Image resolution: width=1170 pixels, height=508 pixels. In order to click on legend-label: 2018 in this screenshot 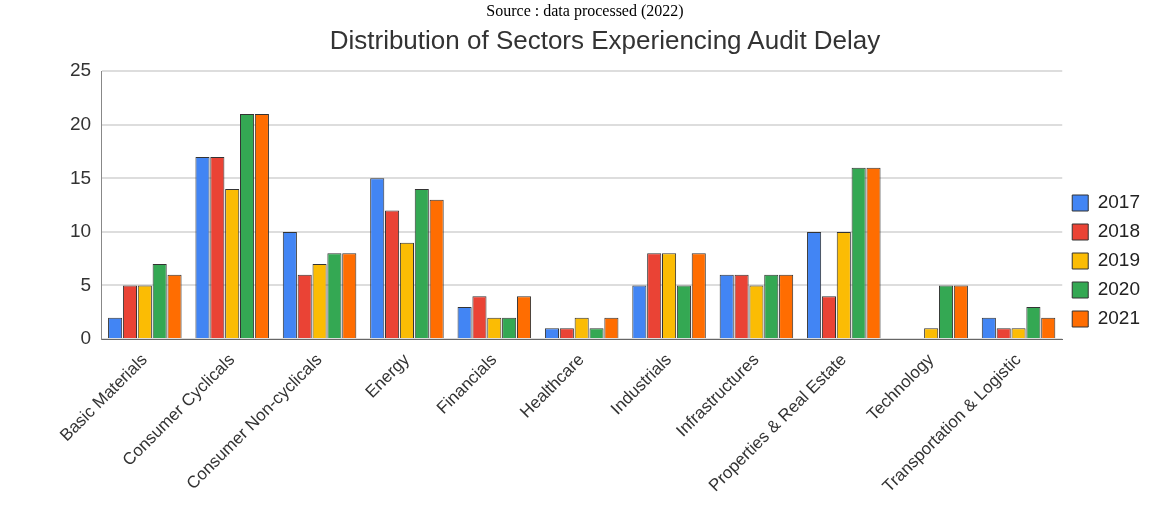, I will do `click(1119, 231)`.